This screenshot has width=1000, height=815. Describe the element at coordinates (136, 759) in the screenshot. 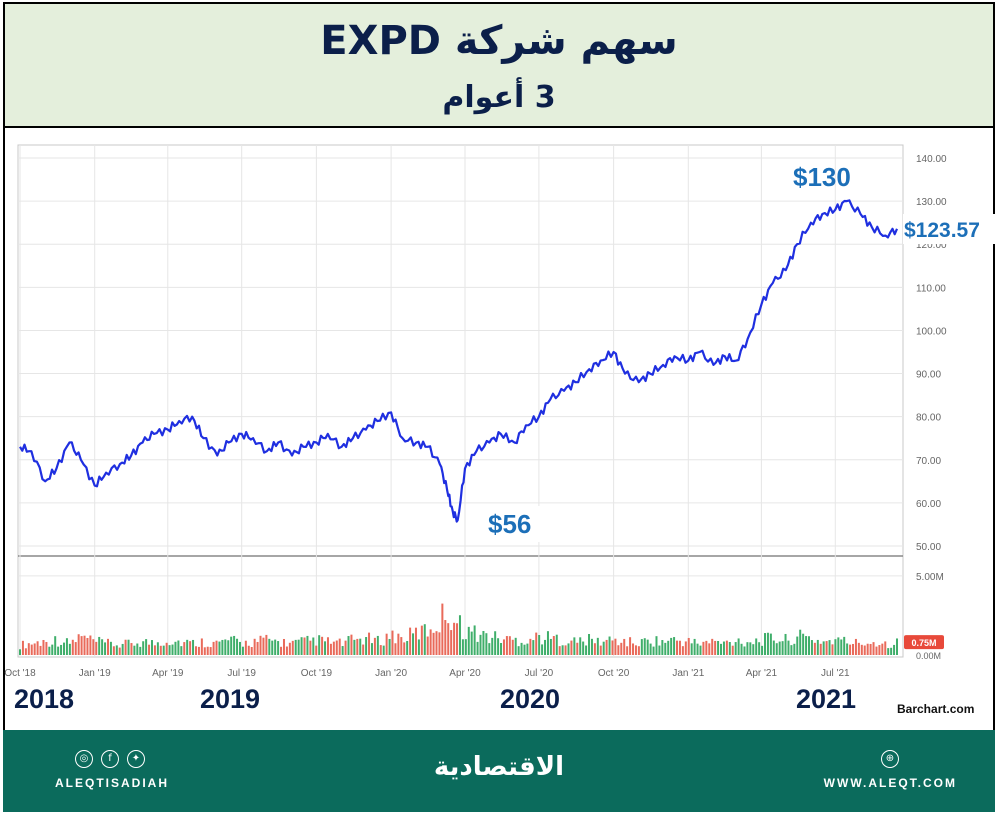

I see `twitter-icon: ✦` at that location.